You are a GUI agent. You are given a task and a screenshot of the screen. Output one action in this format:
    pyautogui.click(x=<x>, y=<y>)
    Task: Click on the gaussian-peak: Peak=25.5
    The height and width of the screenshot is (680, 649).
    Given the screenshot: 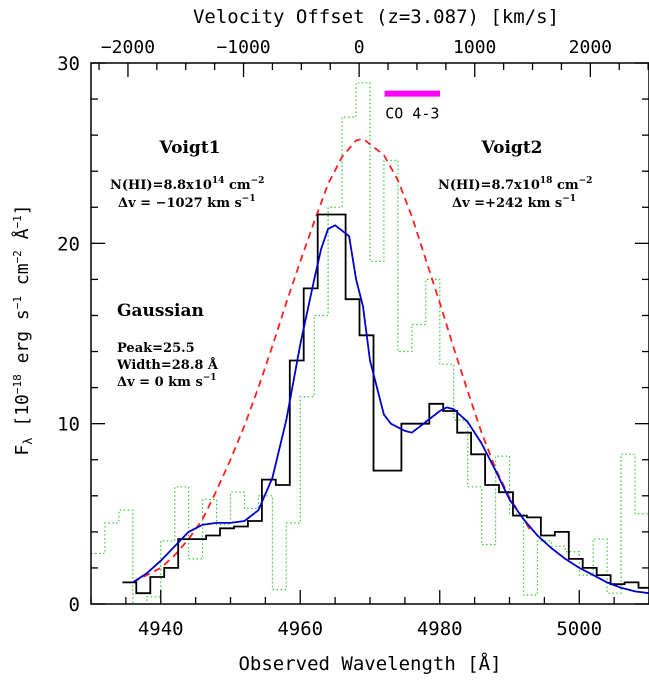 What is the action you would take?
    pyautogui.click(x=156, y=348)
    